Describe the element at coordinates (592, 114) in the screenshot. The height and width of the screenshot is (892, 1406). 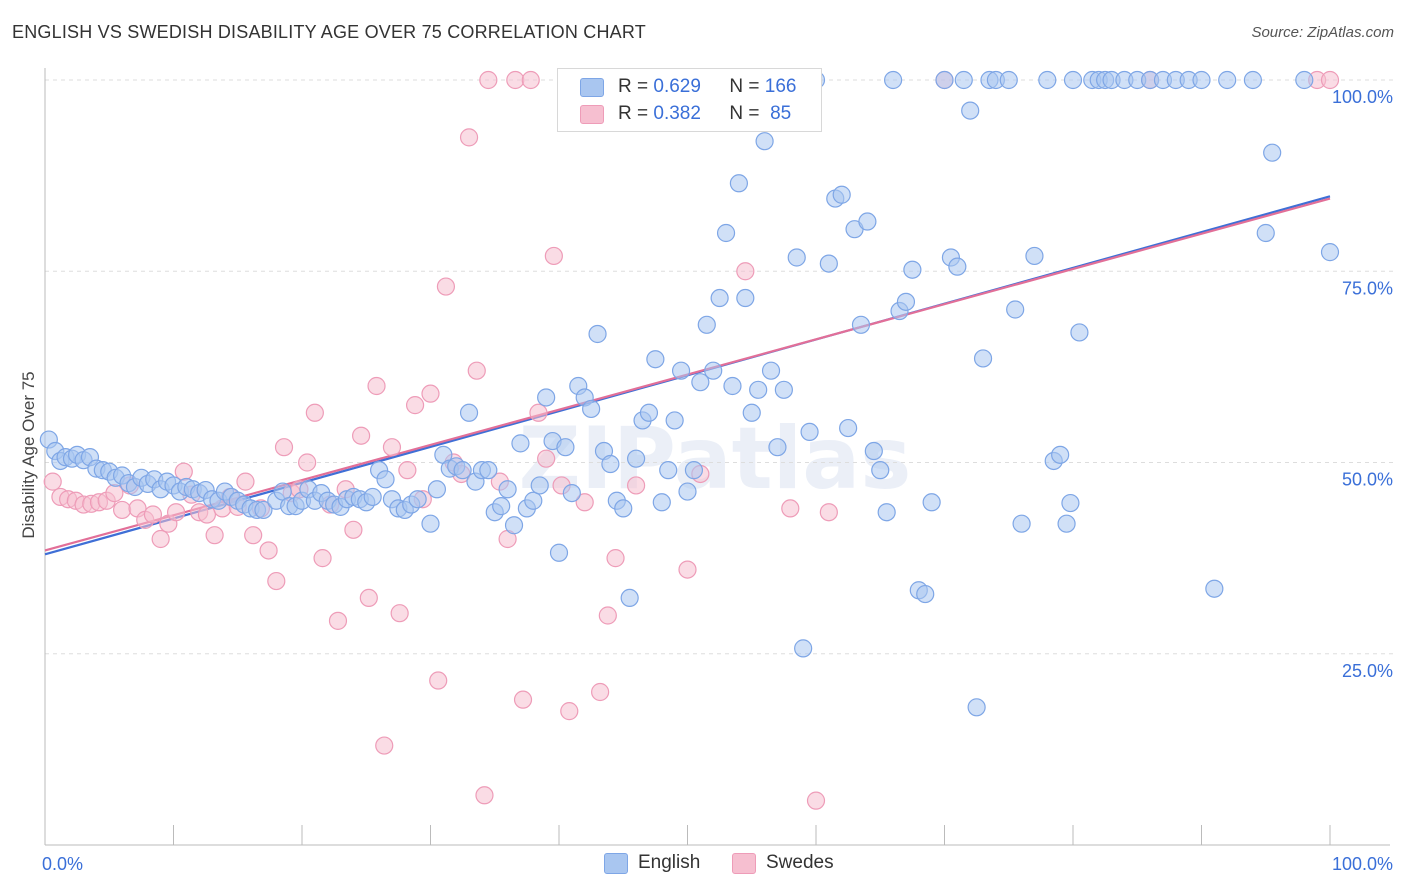
I see `swedes-swatch` at that location.